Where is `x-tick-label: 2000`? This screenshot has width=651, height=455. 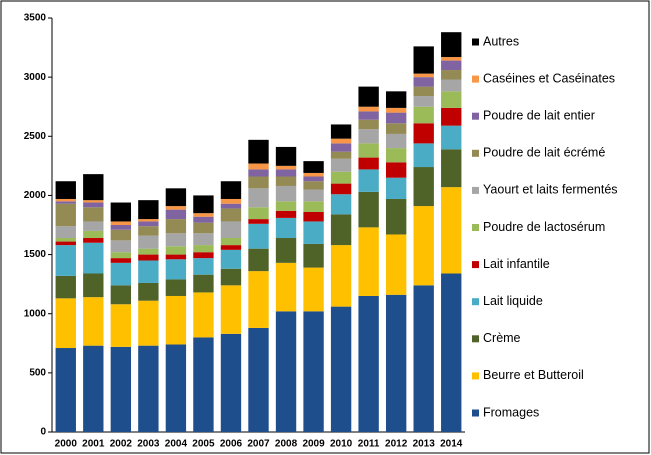 x-tick-label: 2000 is located at coordinates (66, 444).